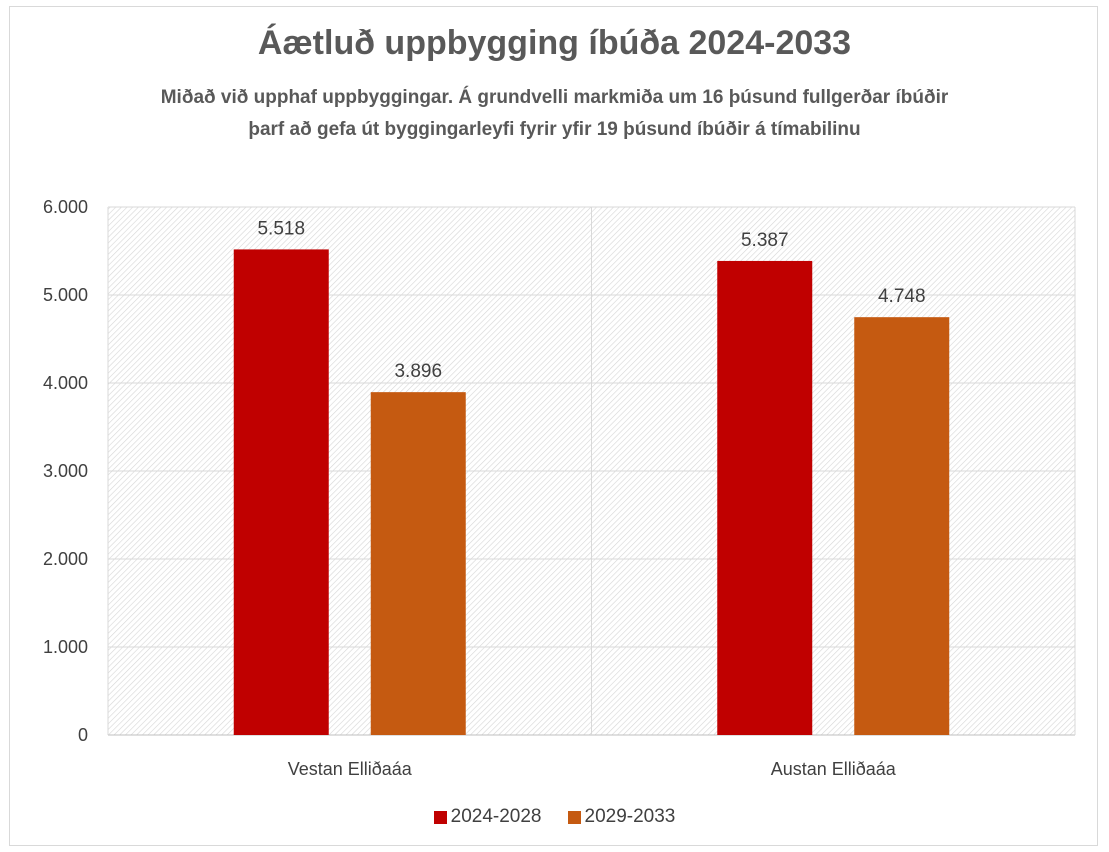 The image size is (1109, 852). What do you see at coordinates (554, 43) in the screenshot?
I see `chart-title: Áætluð uppbygging íbúða 2024-2033` at bounding box center [554, 43].